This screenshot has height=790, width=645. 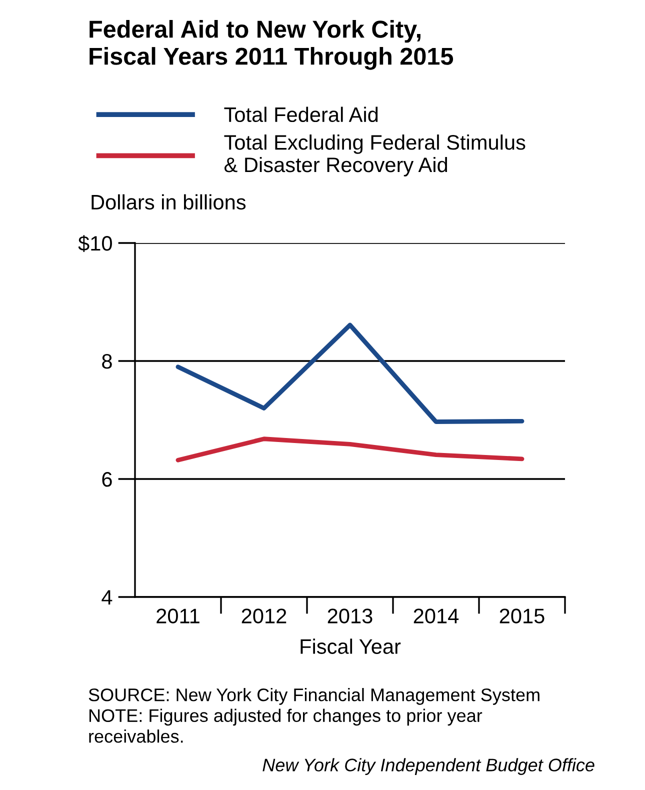 I want to click on x-axis-title: Fiscal Year, so click(x=350, y=646).